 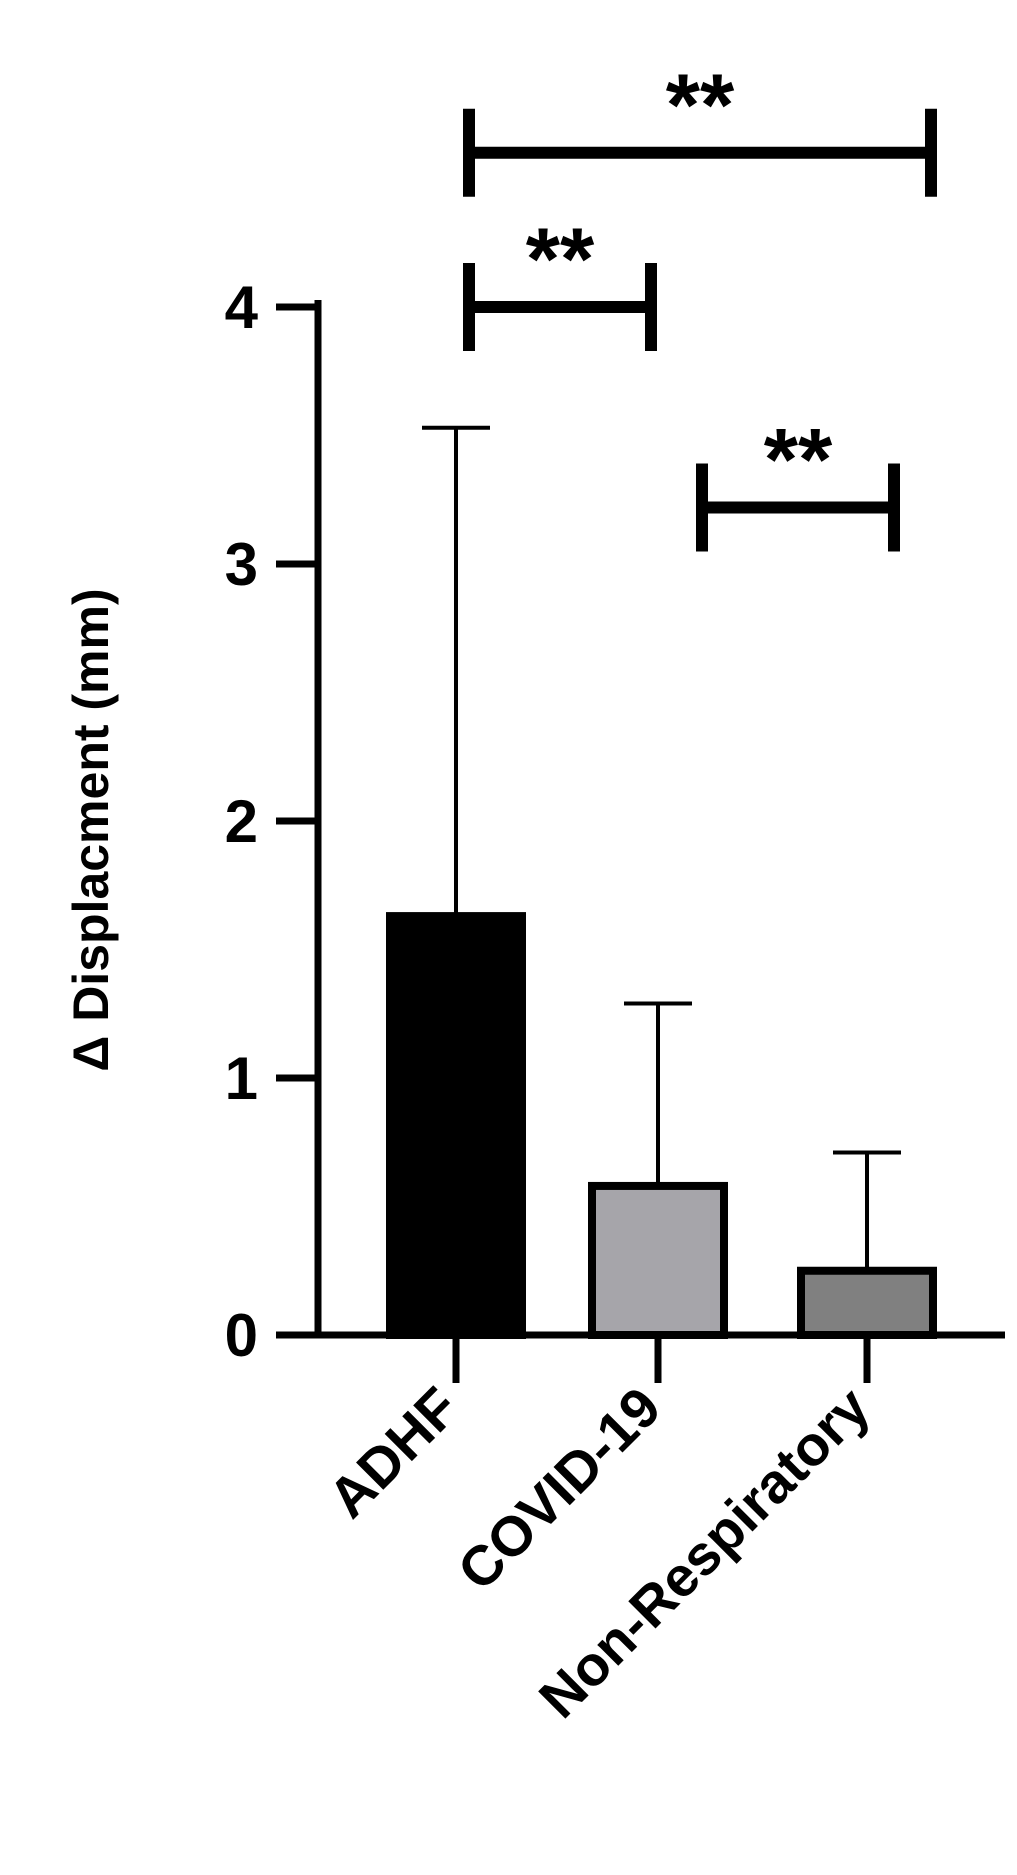 I want to click on y-tick-label: 4, so click(x=242, y=307).